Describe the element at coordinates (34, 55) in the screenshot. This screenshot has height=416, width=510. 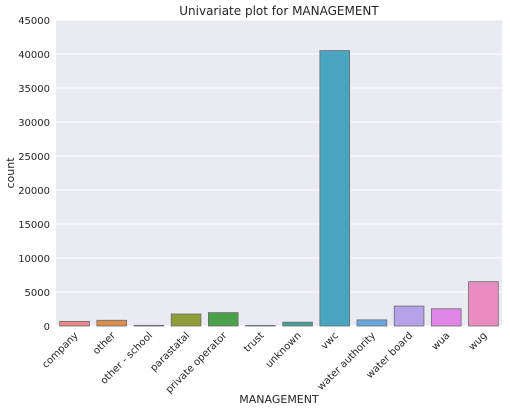
I see `y-tick-label: 40000` at that location.